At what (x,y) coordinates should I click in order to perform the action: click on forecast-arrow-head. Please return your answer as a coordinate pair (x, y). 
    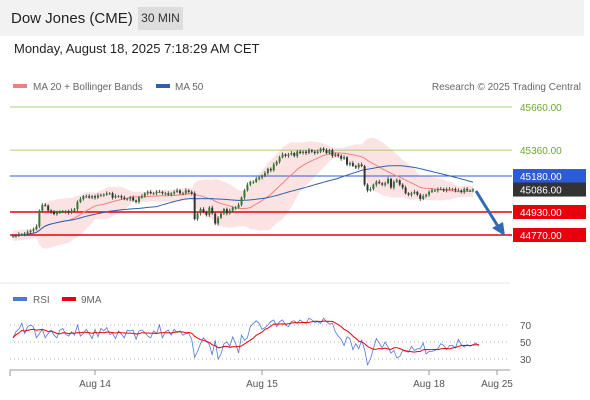
    Looking at the image, I should click on (498, 229).